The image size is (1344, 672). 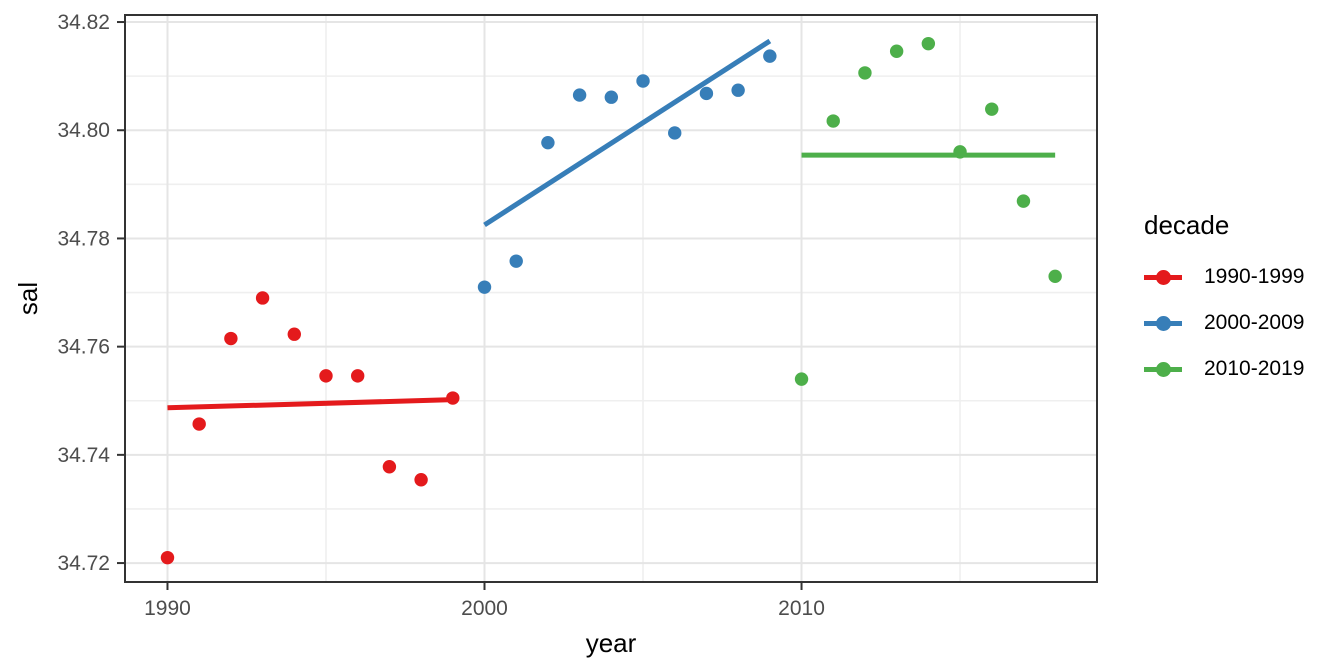 What do you see at coordinates (1187, 225) in the screenshot?
I see `legend-title: decade` at bounding box center [1187, 225].